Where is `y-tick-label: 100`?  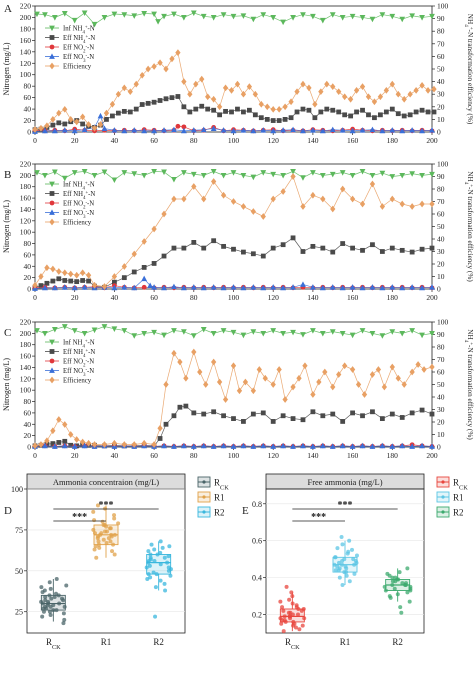
y-tick-label: 100 is located at coordinates (26, 74).